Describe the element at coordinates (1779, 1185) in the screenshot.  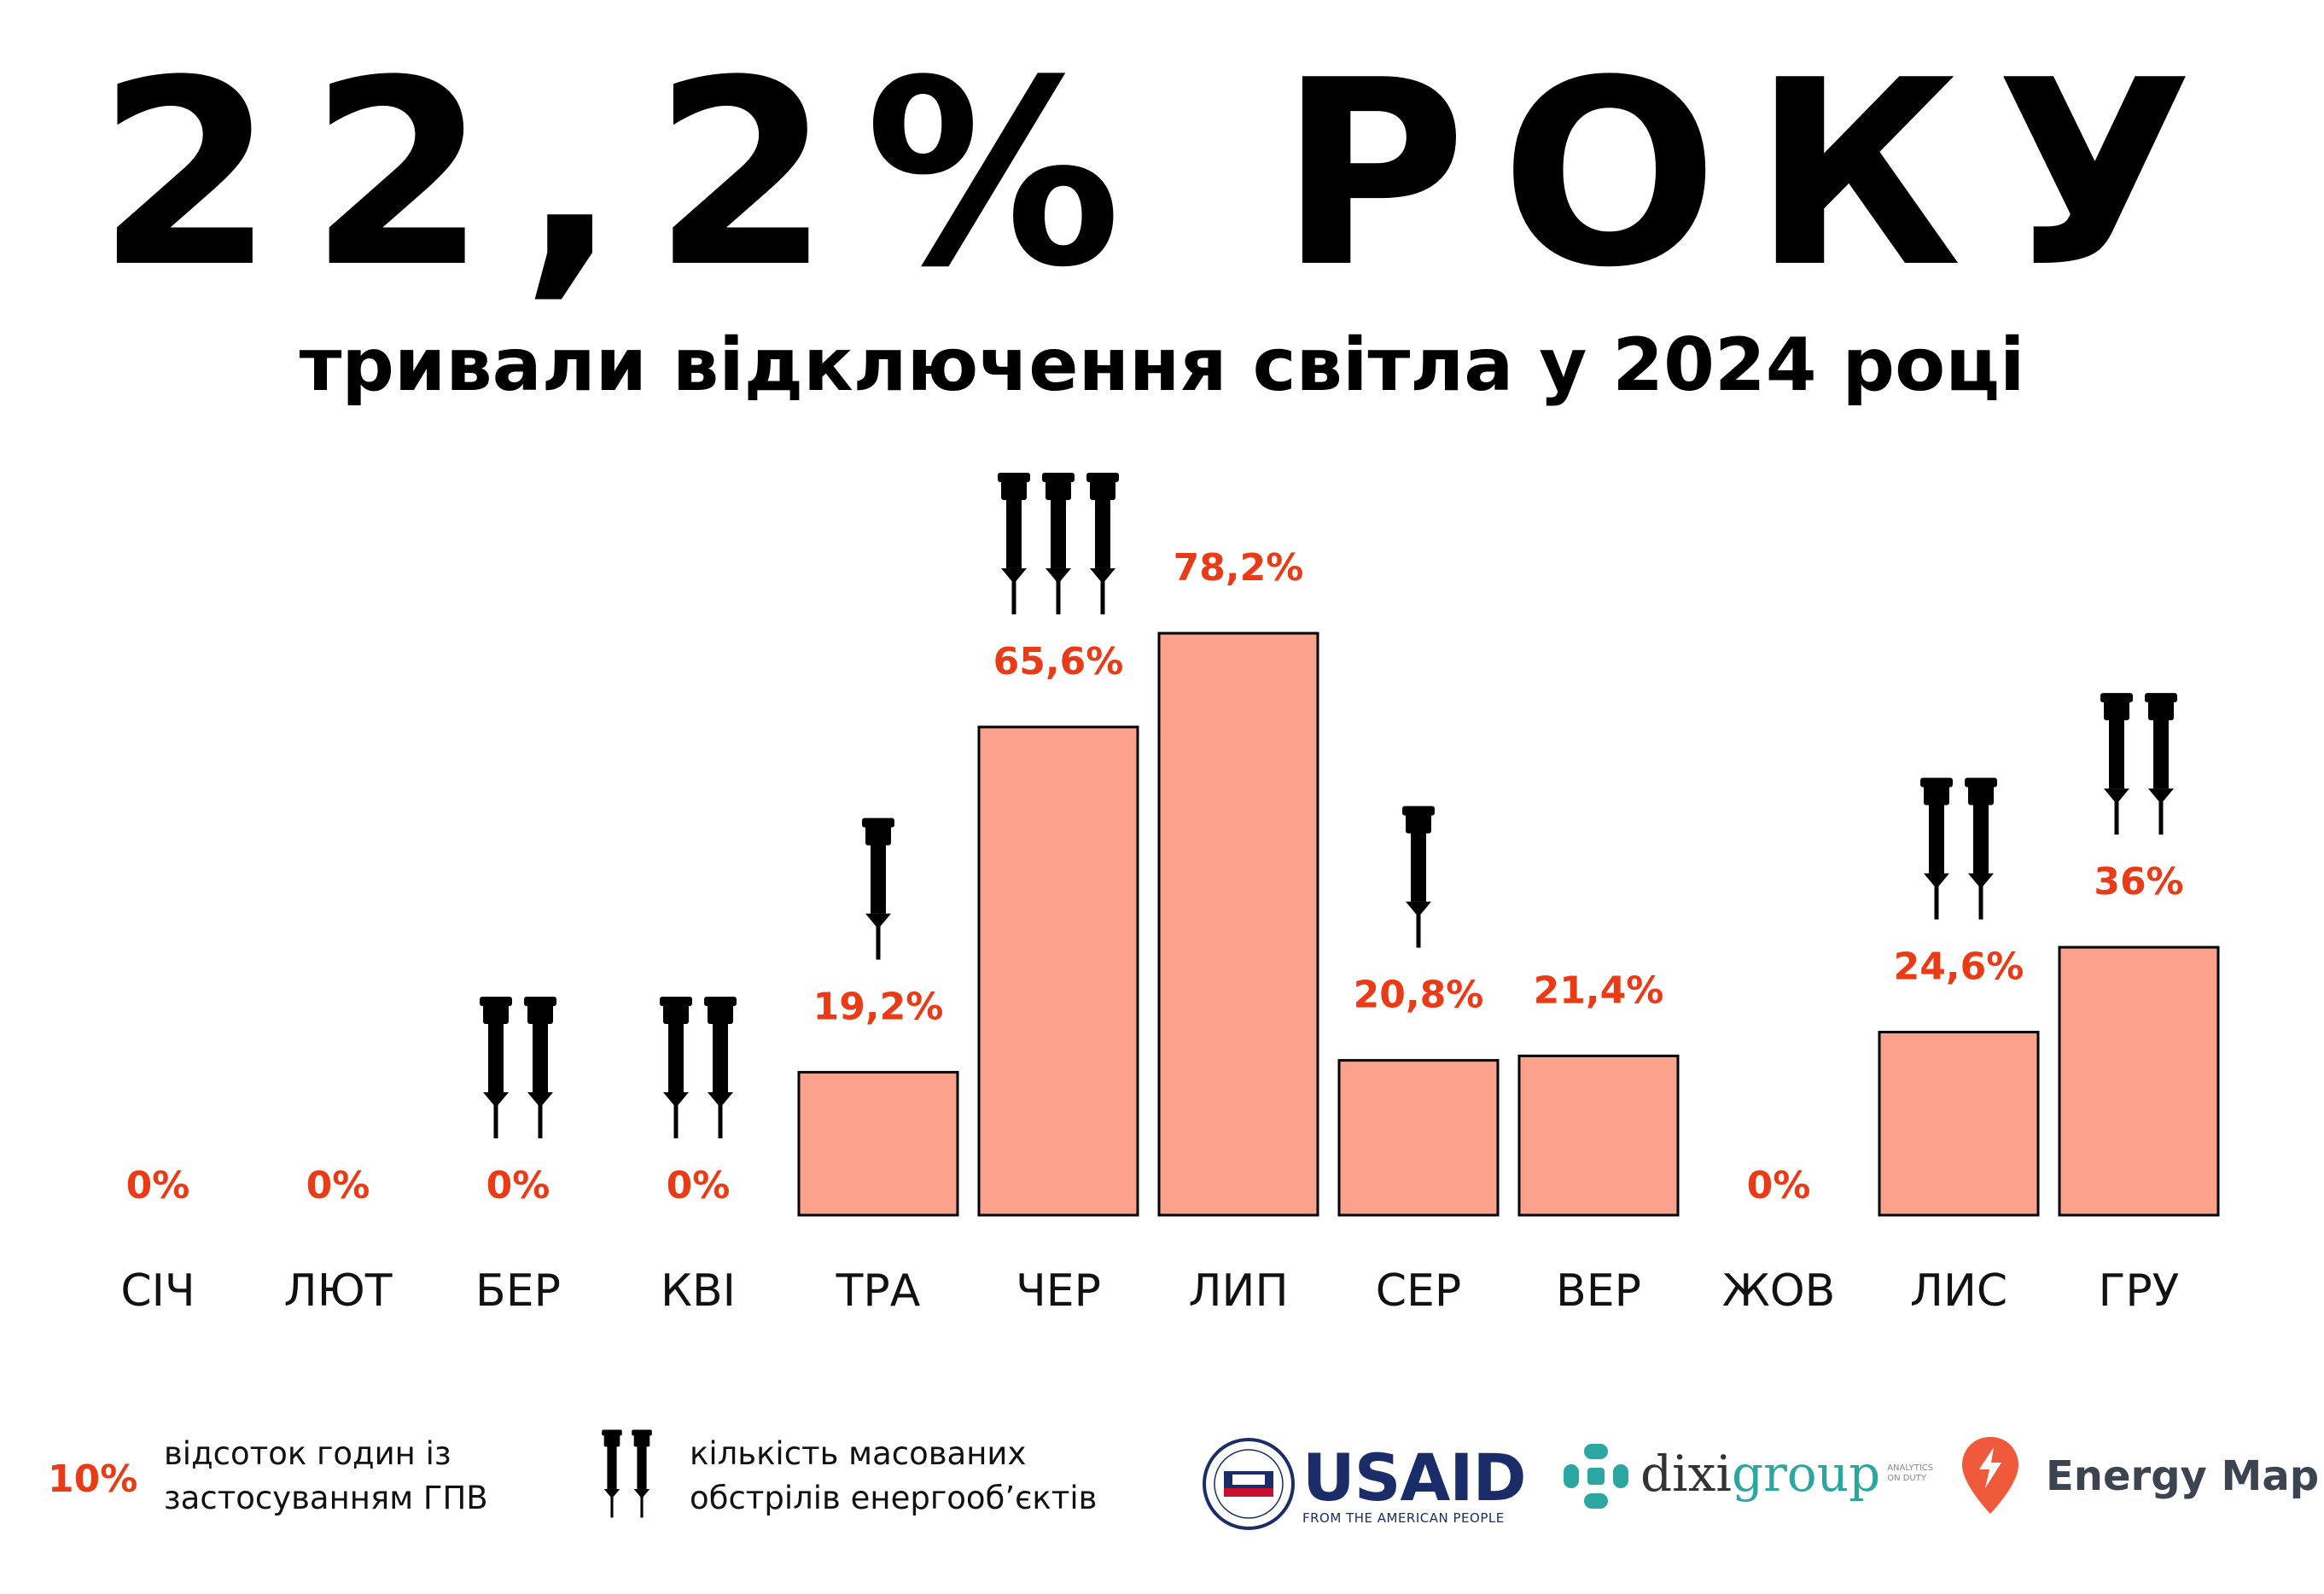
I see `value-label-10: 0%` at that location.